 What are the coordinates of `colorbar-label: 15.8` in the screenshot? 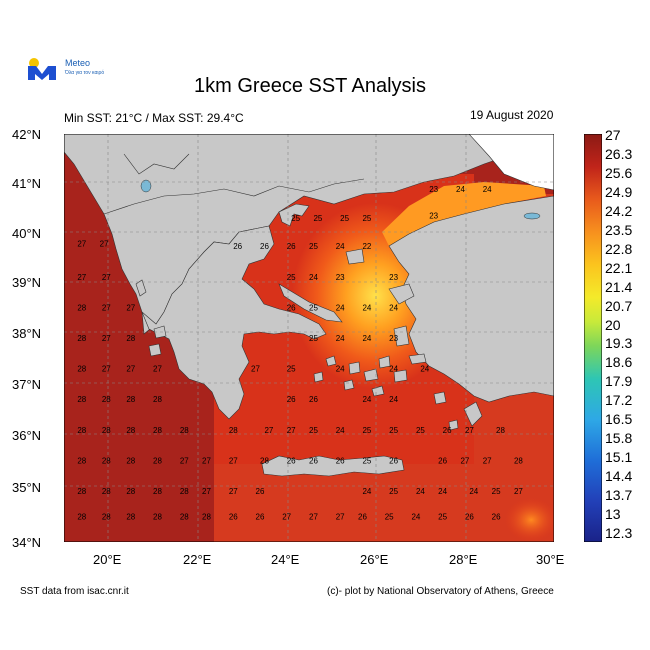 It's located at (619, 438).